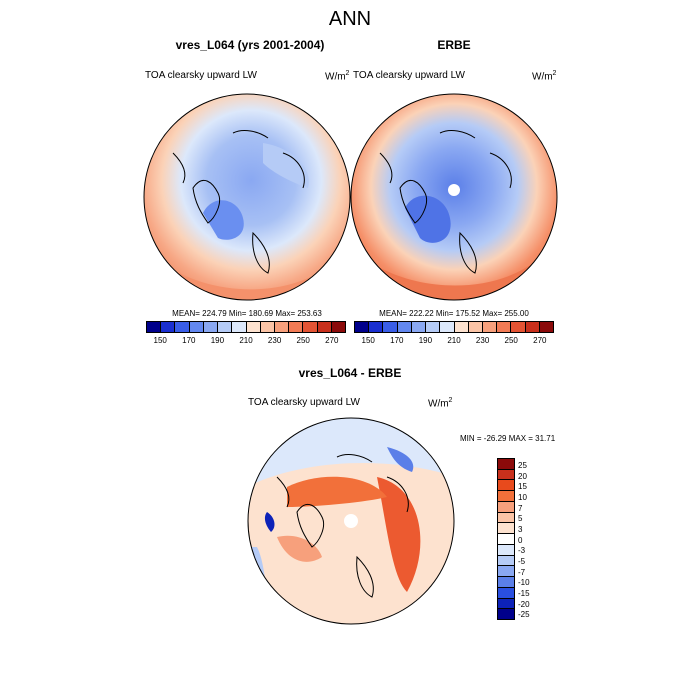 The height and width of the screenshot is (700, 700). Describe the element at coordinates (350, 19) in the screenshot. I see `figure-title: ANN` at that location.